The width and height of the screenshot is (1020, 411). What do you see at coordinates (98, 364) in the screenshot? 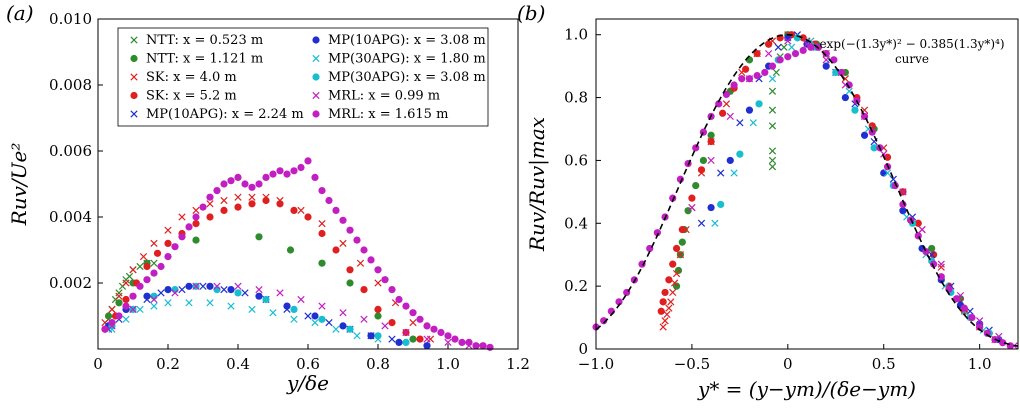
I see `panel-a-xtick-label: 0` at bounding box center [98, 364].